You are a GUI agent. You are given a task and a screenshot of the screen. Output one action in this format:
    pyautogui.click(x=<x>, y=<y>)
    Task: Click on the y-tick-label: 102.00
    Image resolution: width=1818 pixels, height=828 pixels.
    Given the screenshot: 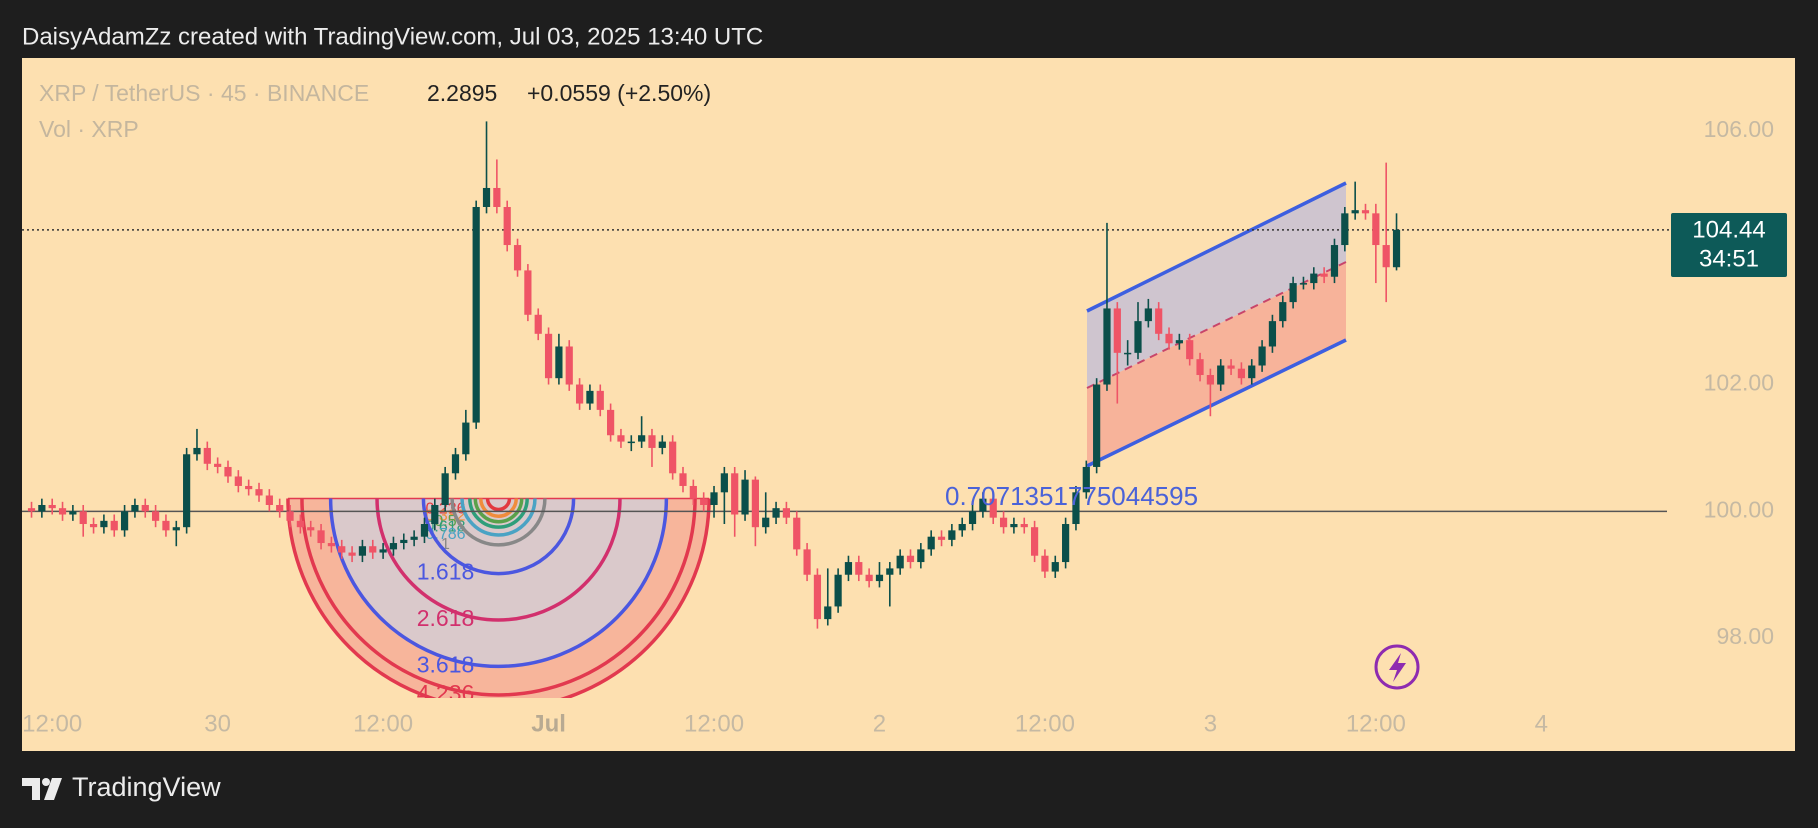 What is the action you would take?
    pyautogui.click(x=1739, y=383)
    